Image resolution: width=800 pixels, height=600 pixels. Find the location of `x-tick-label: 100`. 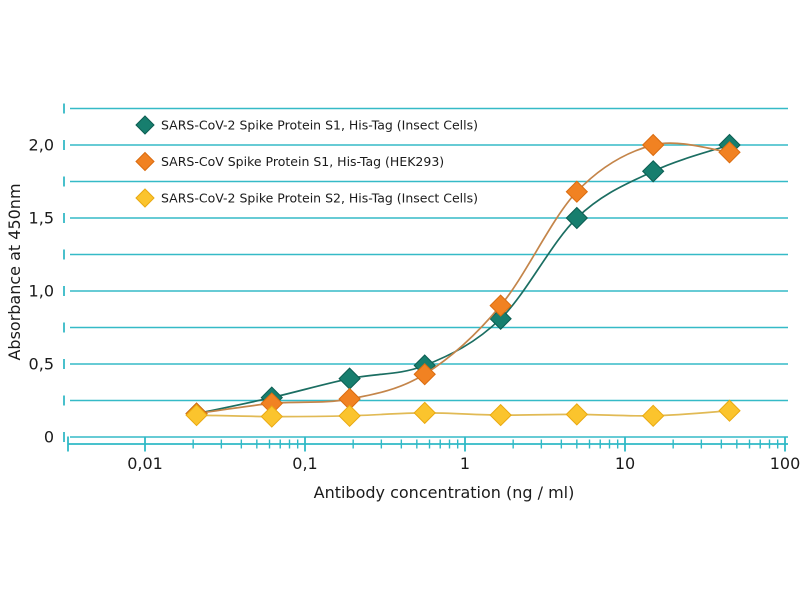

x-tick-label: 100 is located at coordinates (785, 463).